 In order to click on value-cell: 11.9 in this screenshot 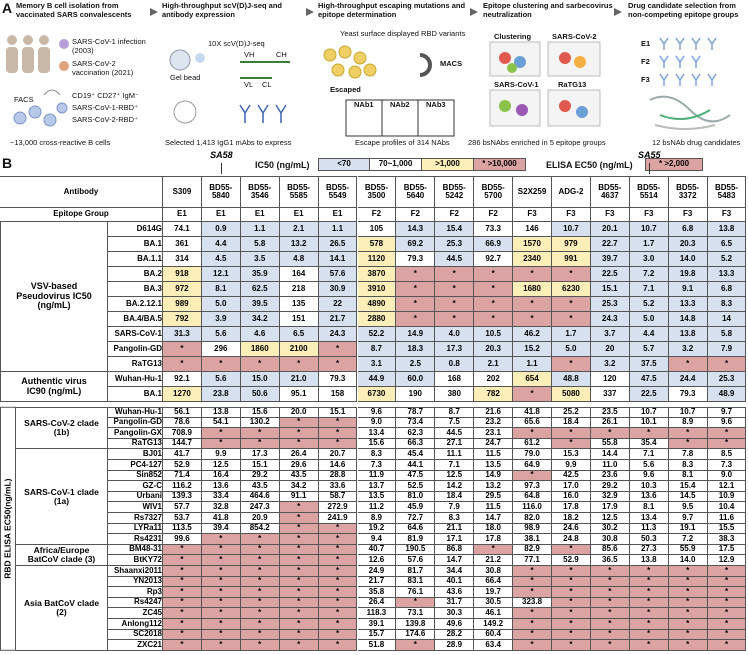, I will do `click(377, 476)`.